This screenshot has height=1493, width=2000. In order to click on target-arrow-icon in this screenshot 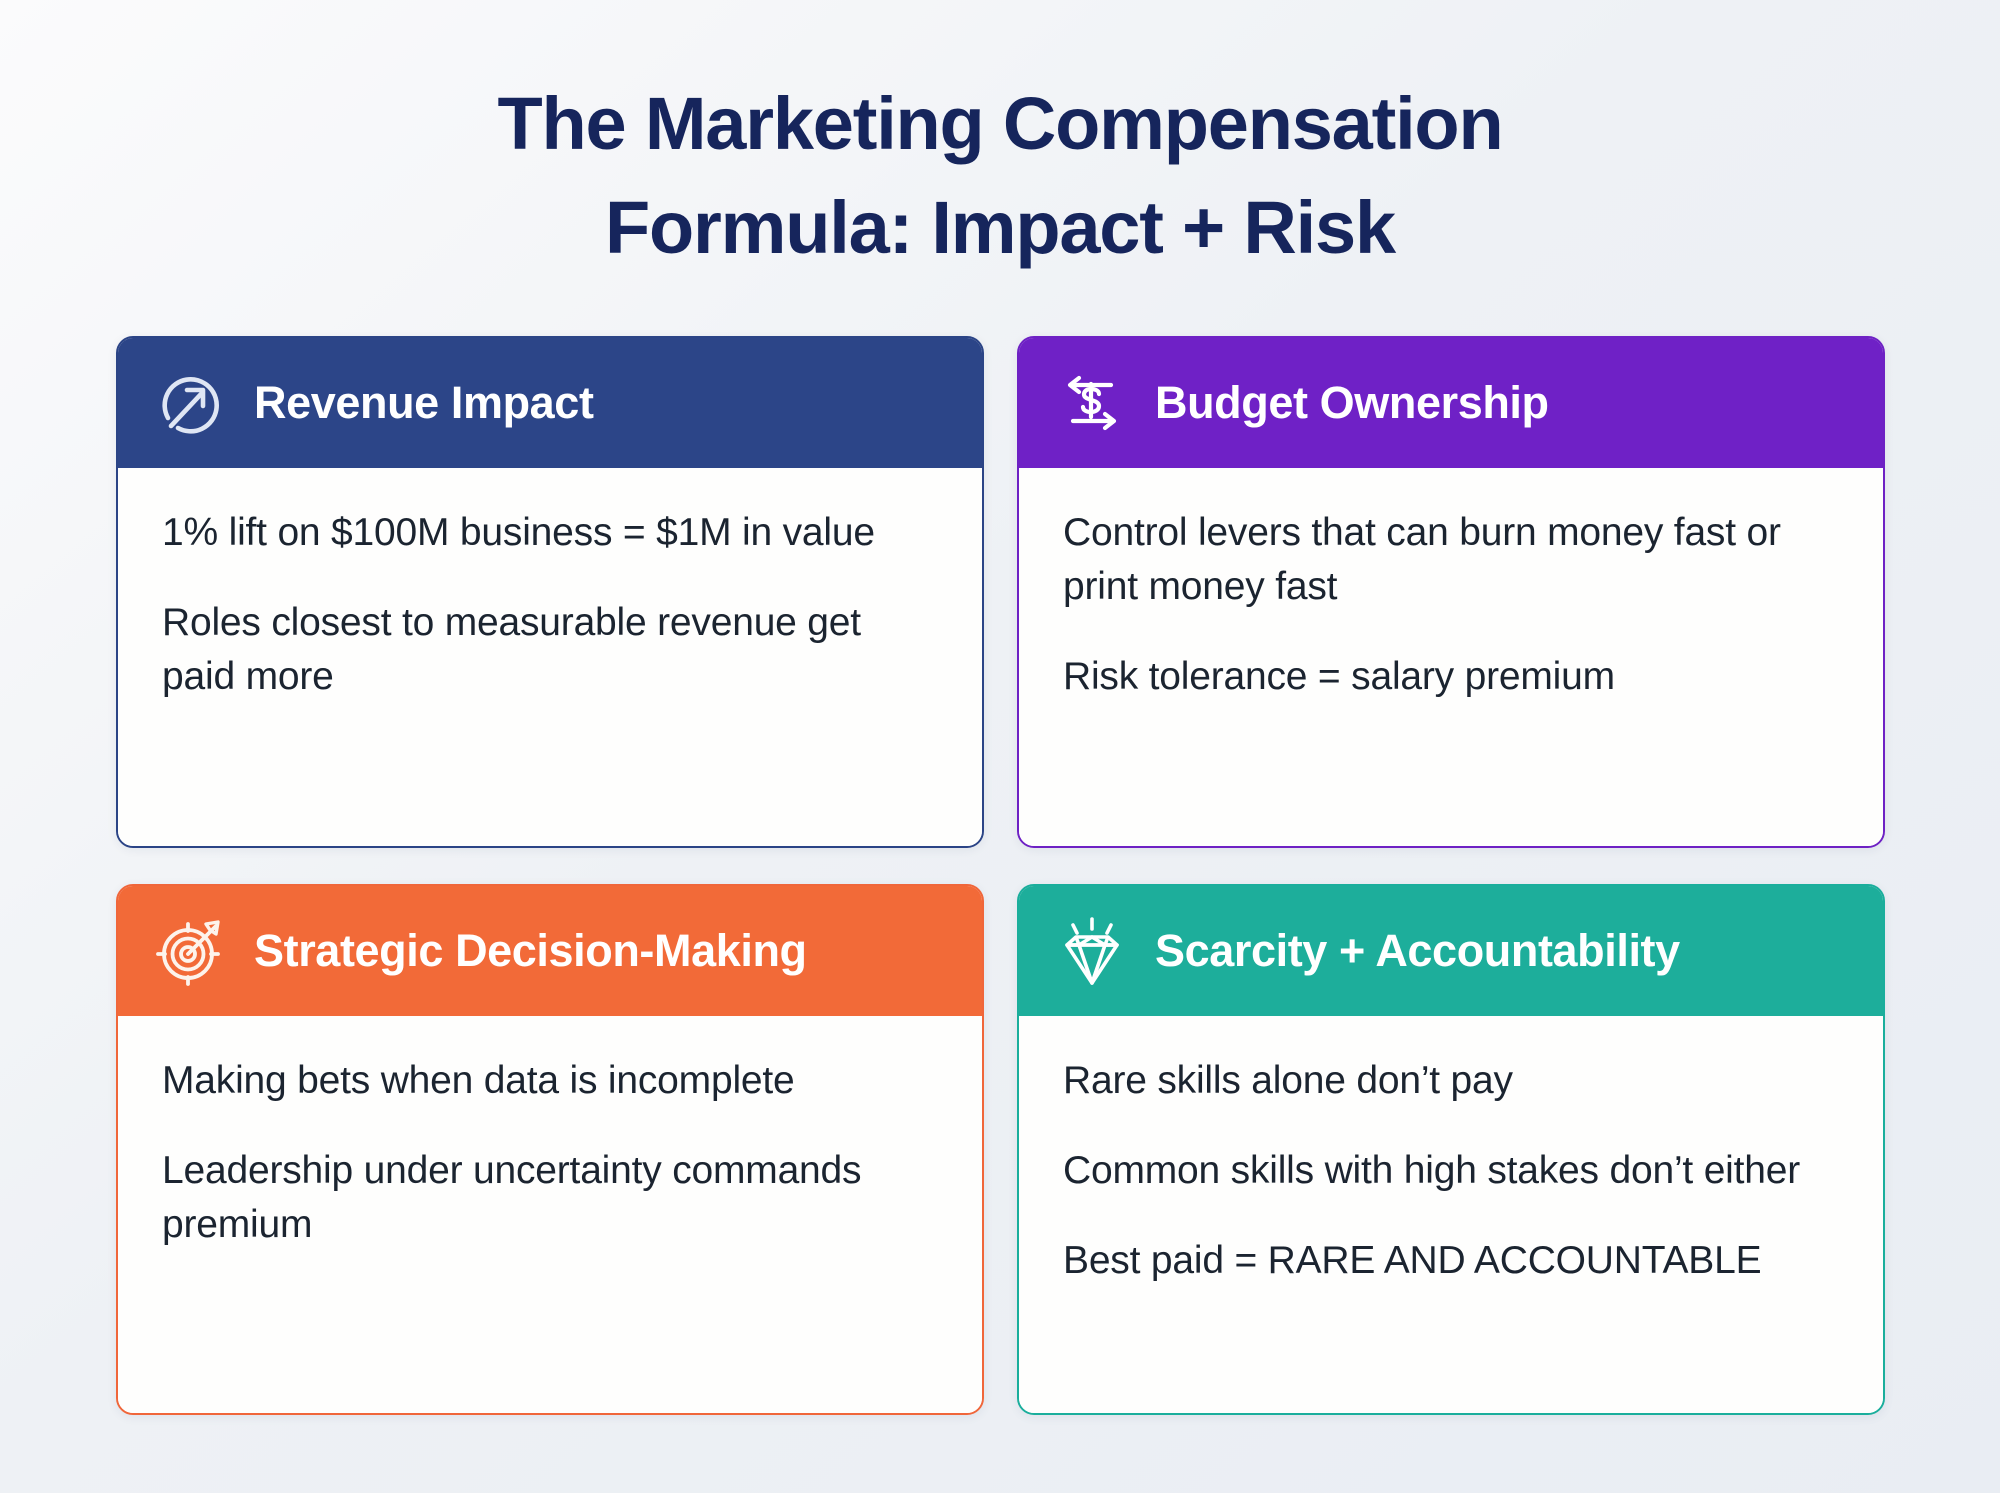, I will do `click(191, 951)`.